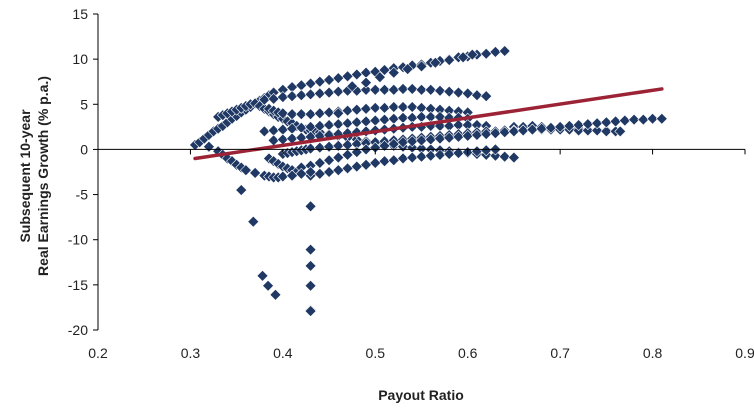  Describe the element at coordinates (78, 285) in the screenshot. I see `y-tick-label: -15` at that location.